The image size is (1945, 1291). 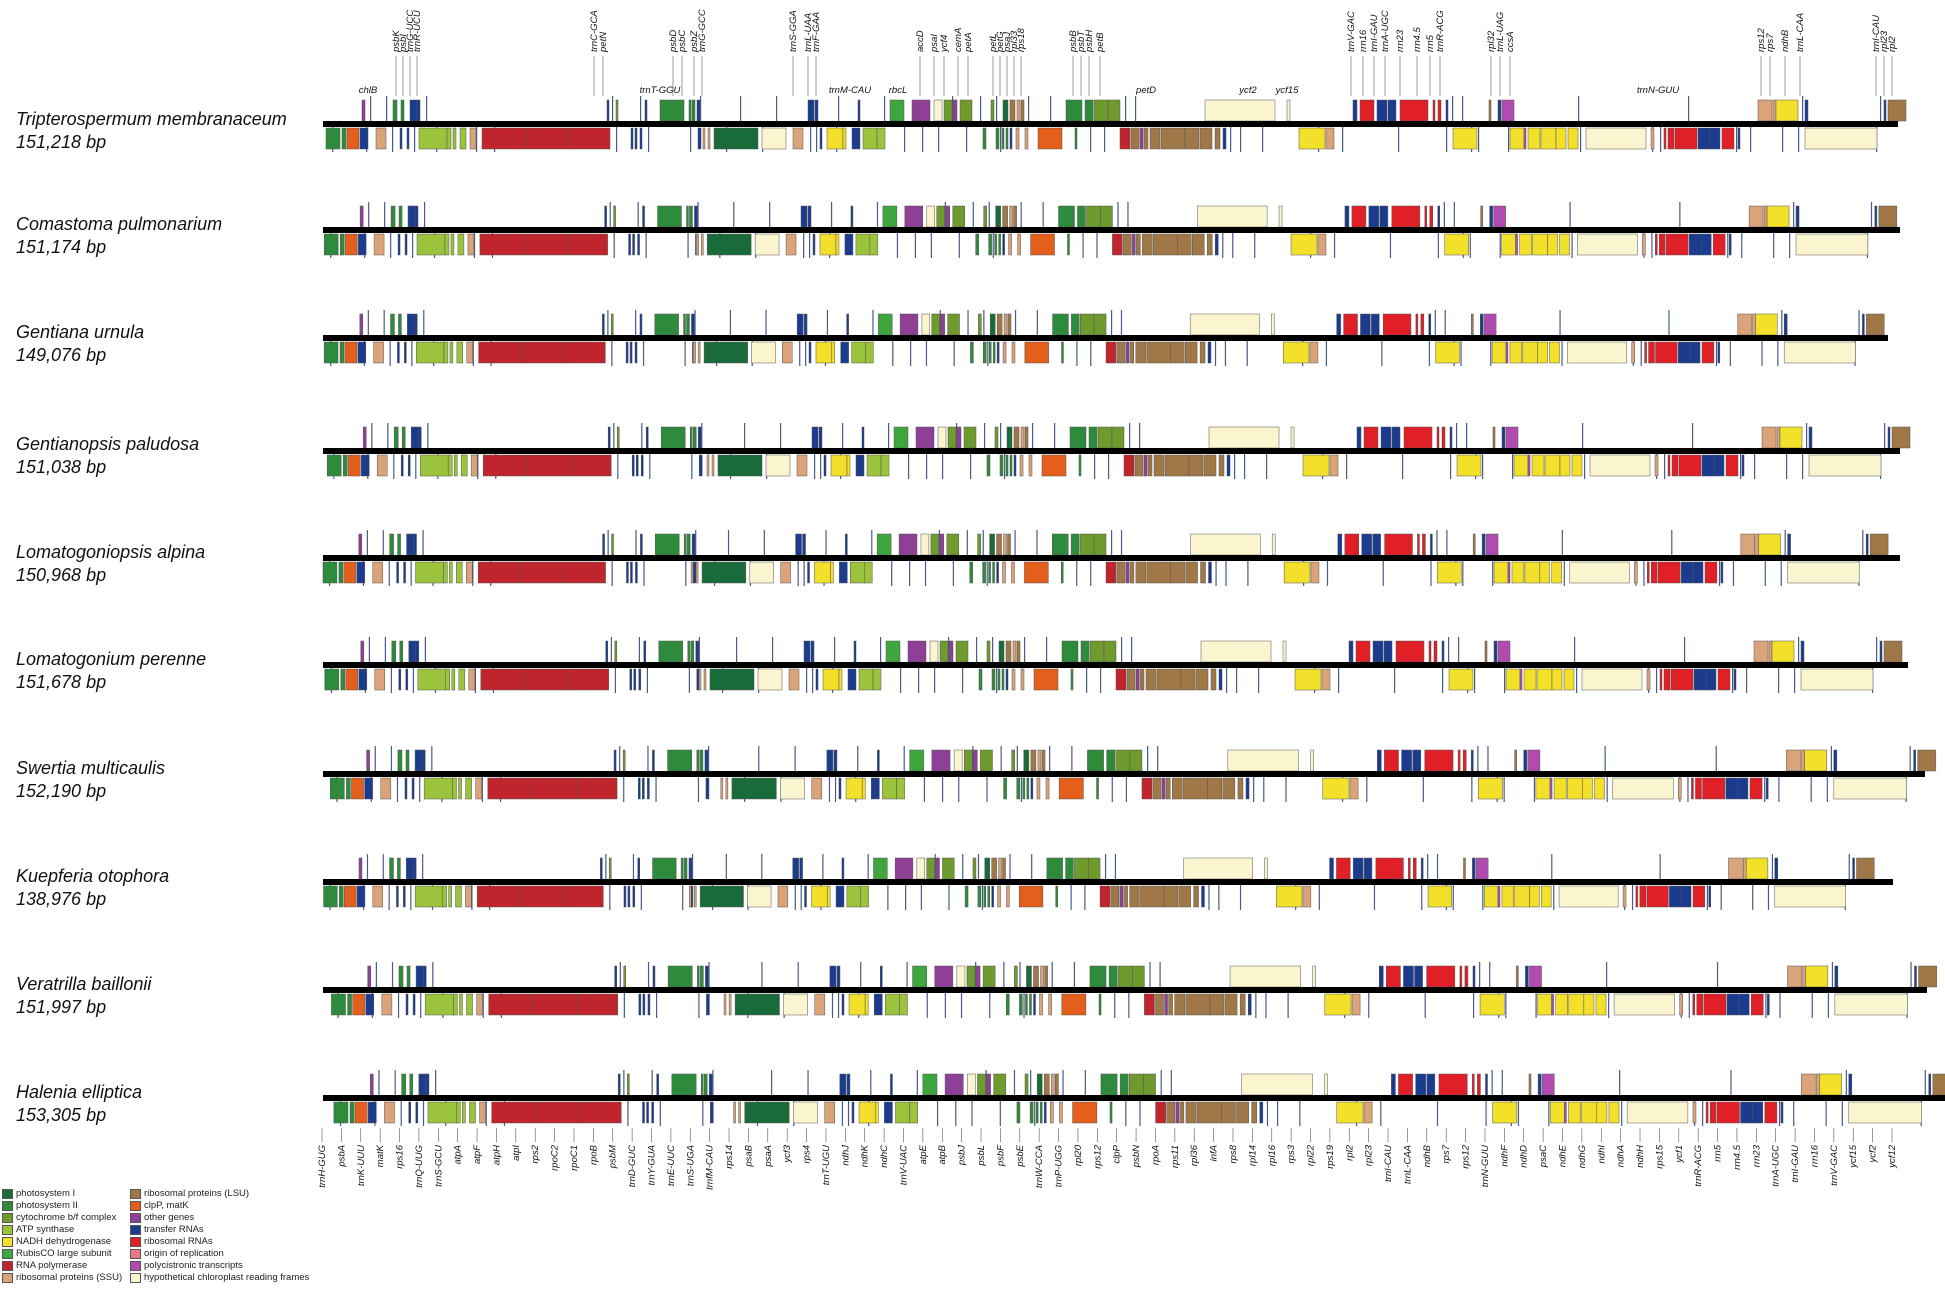 What do you see at coordinates (962, 1155) in the screenshot?
I see `gene-name-label: psbJ` at bounding box center [962, 1155].